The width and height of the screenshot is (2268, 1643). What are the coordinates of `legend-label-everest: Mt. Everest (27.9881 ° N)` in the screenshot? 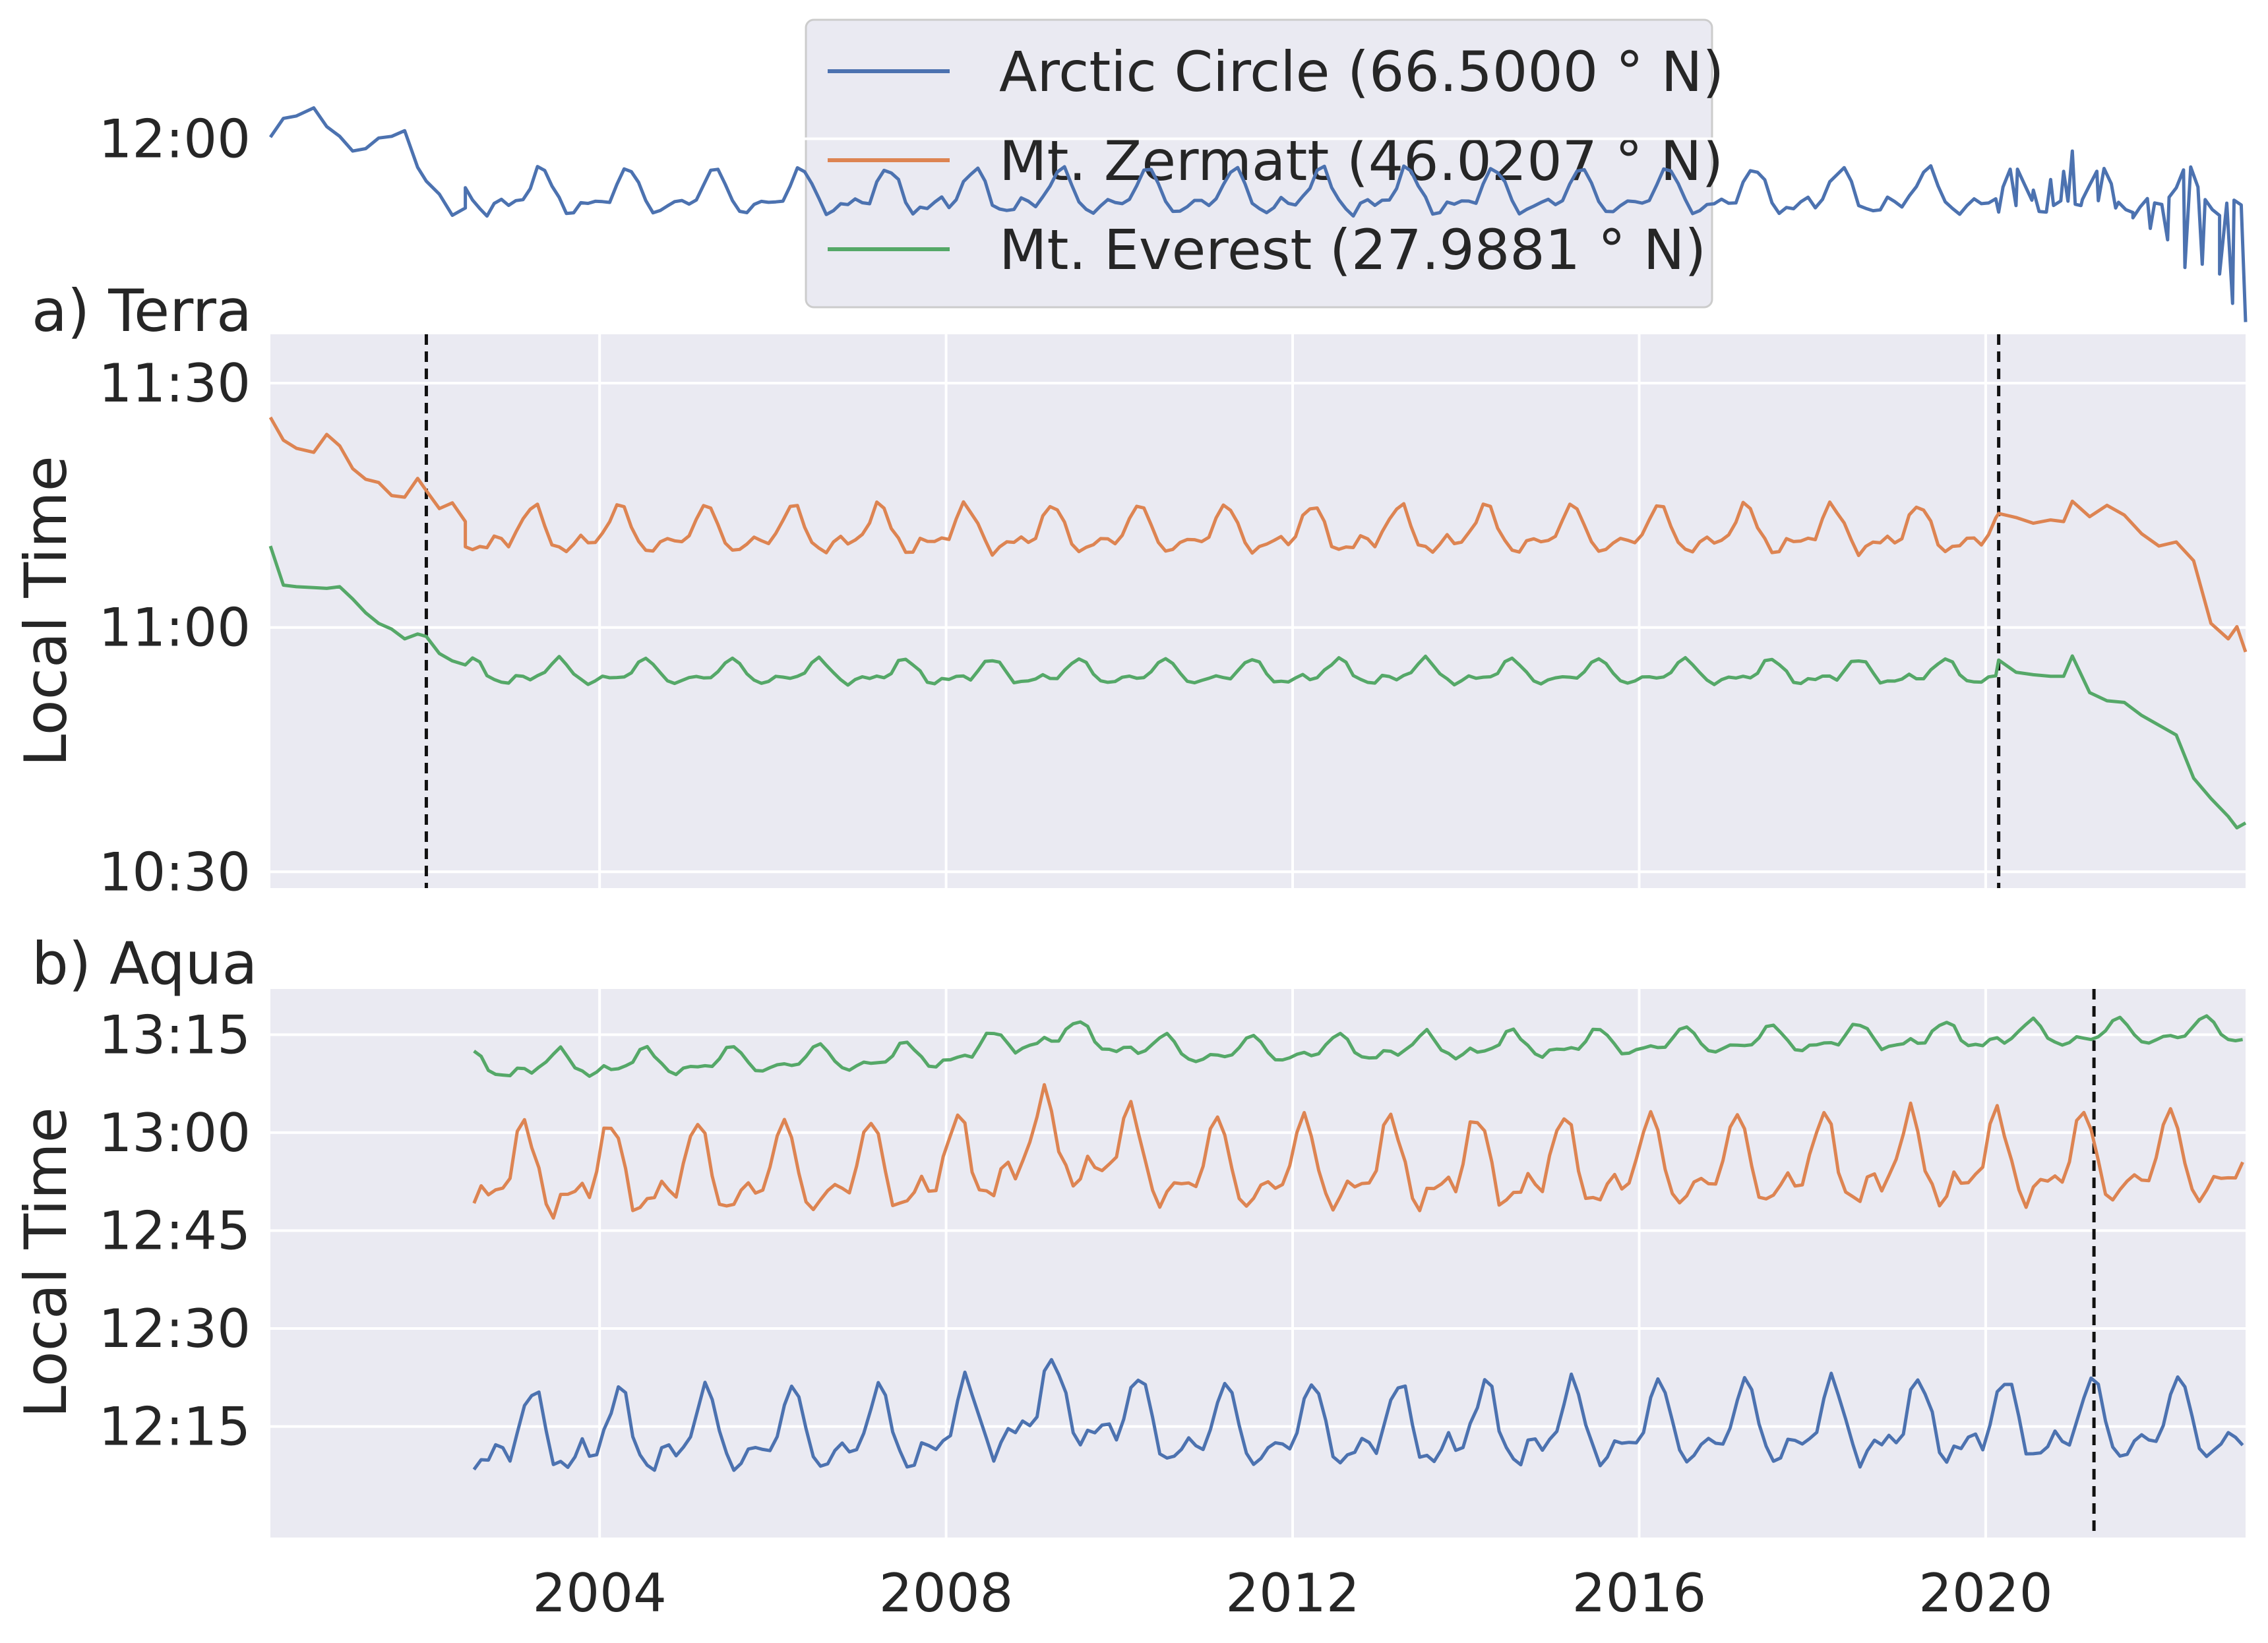 It's located at (1353, 250).